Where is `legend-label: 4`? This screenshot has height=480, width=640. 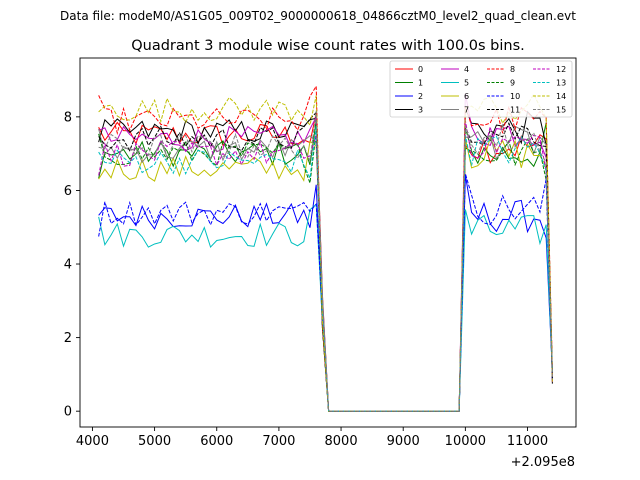
legend-label: 4 is located at coordinates (466, 69).